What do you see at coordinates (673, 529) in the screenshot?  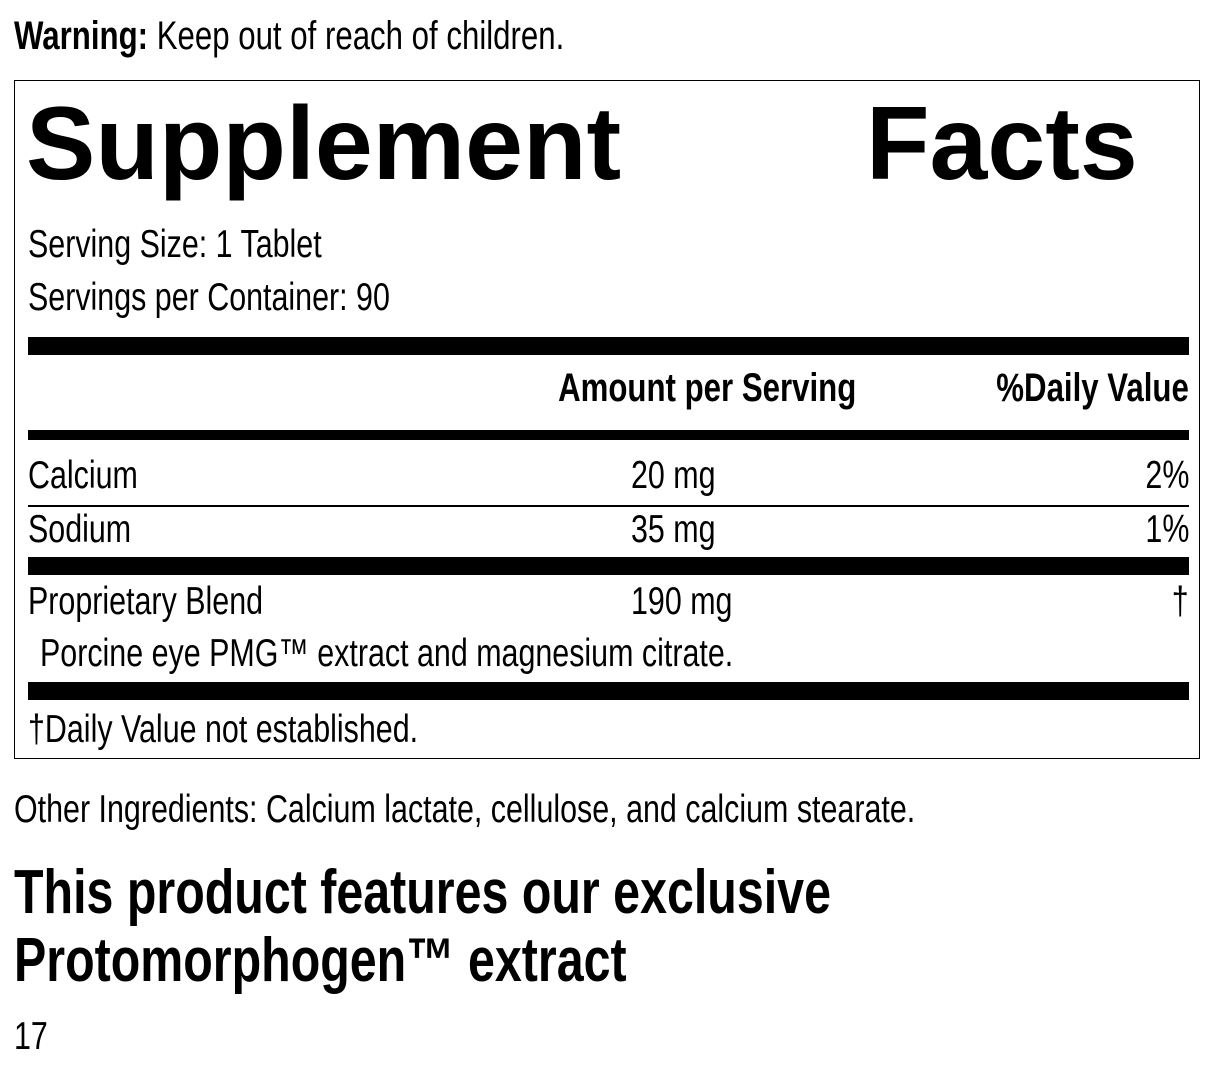 I see `row-amount: 35 mg` at bounding box center [673, 529].